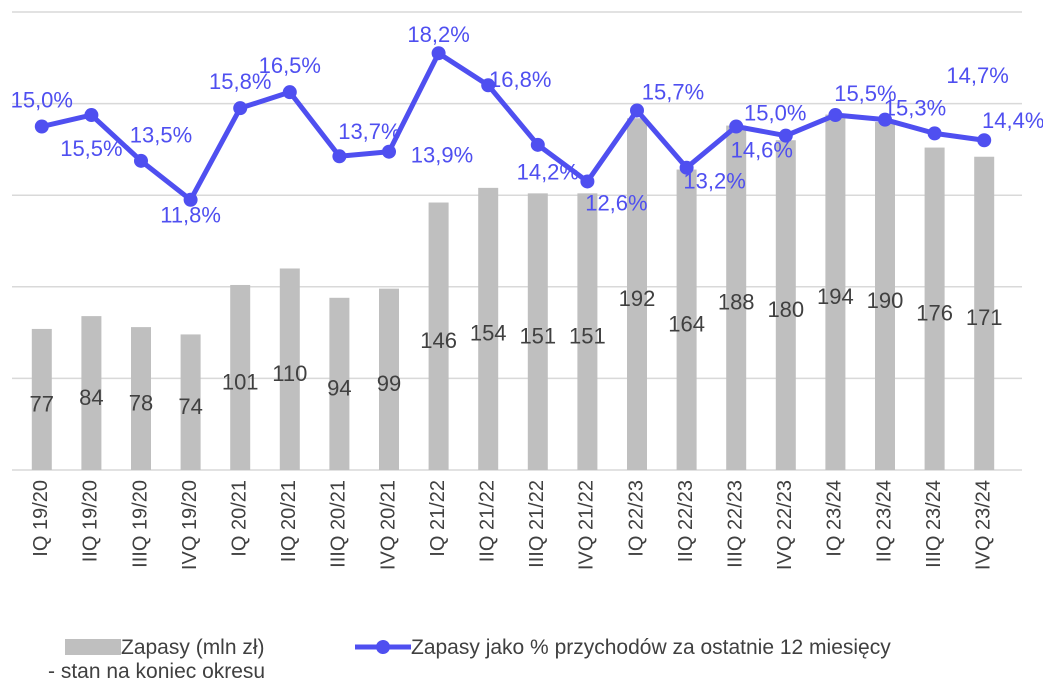 Image resolution: width=1043 pixels, height=681 pixels. I want to click on data-label: 16,5%, so click(290, 65).